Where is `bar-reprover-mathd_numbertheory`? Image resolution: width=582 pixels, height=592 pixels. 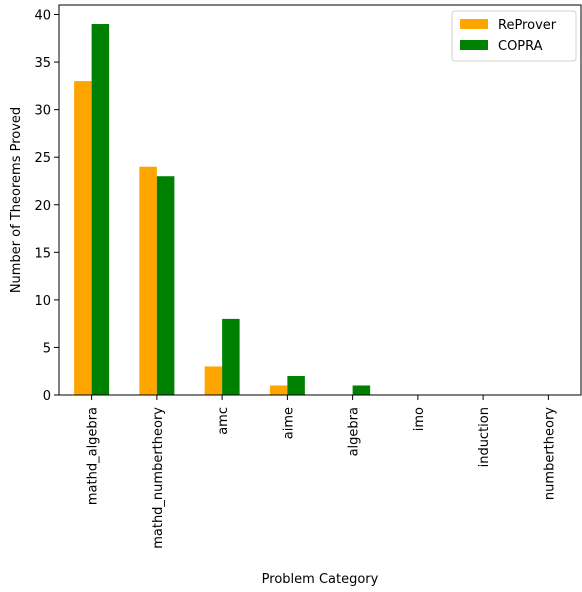
bar-reprover-mathd_numbertheory is located at coordinates (148, 280).